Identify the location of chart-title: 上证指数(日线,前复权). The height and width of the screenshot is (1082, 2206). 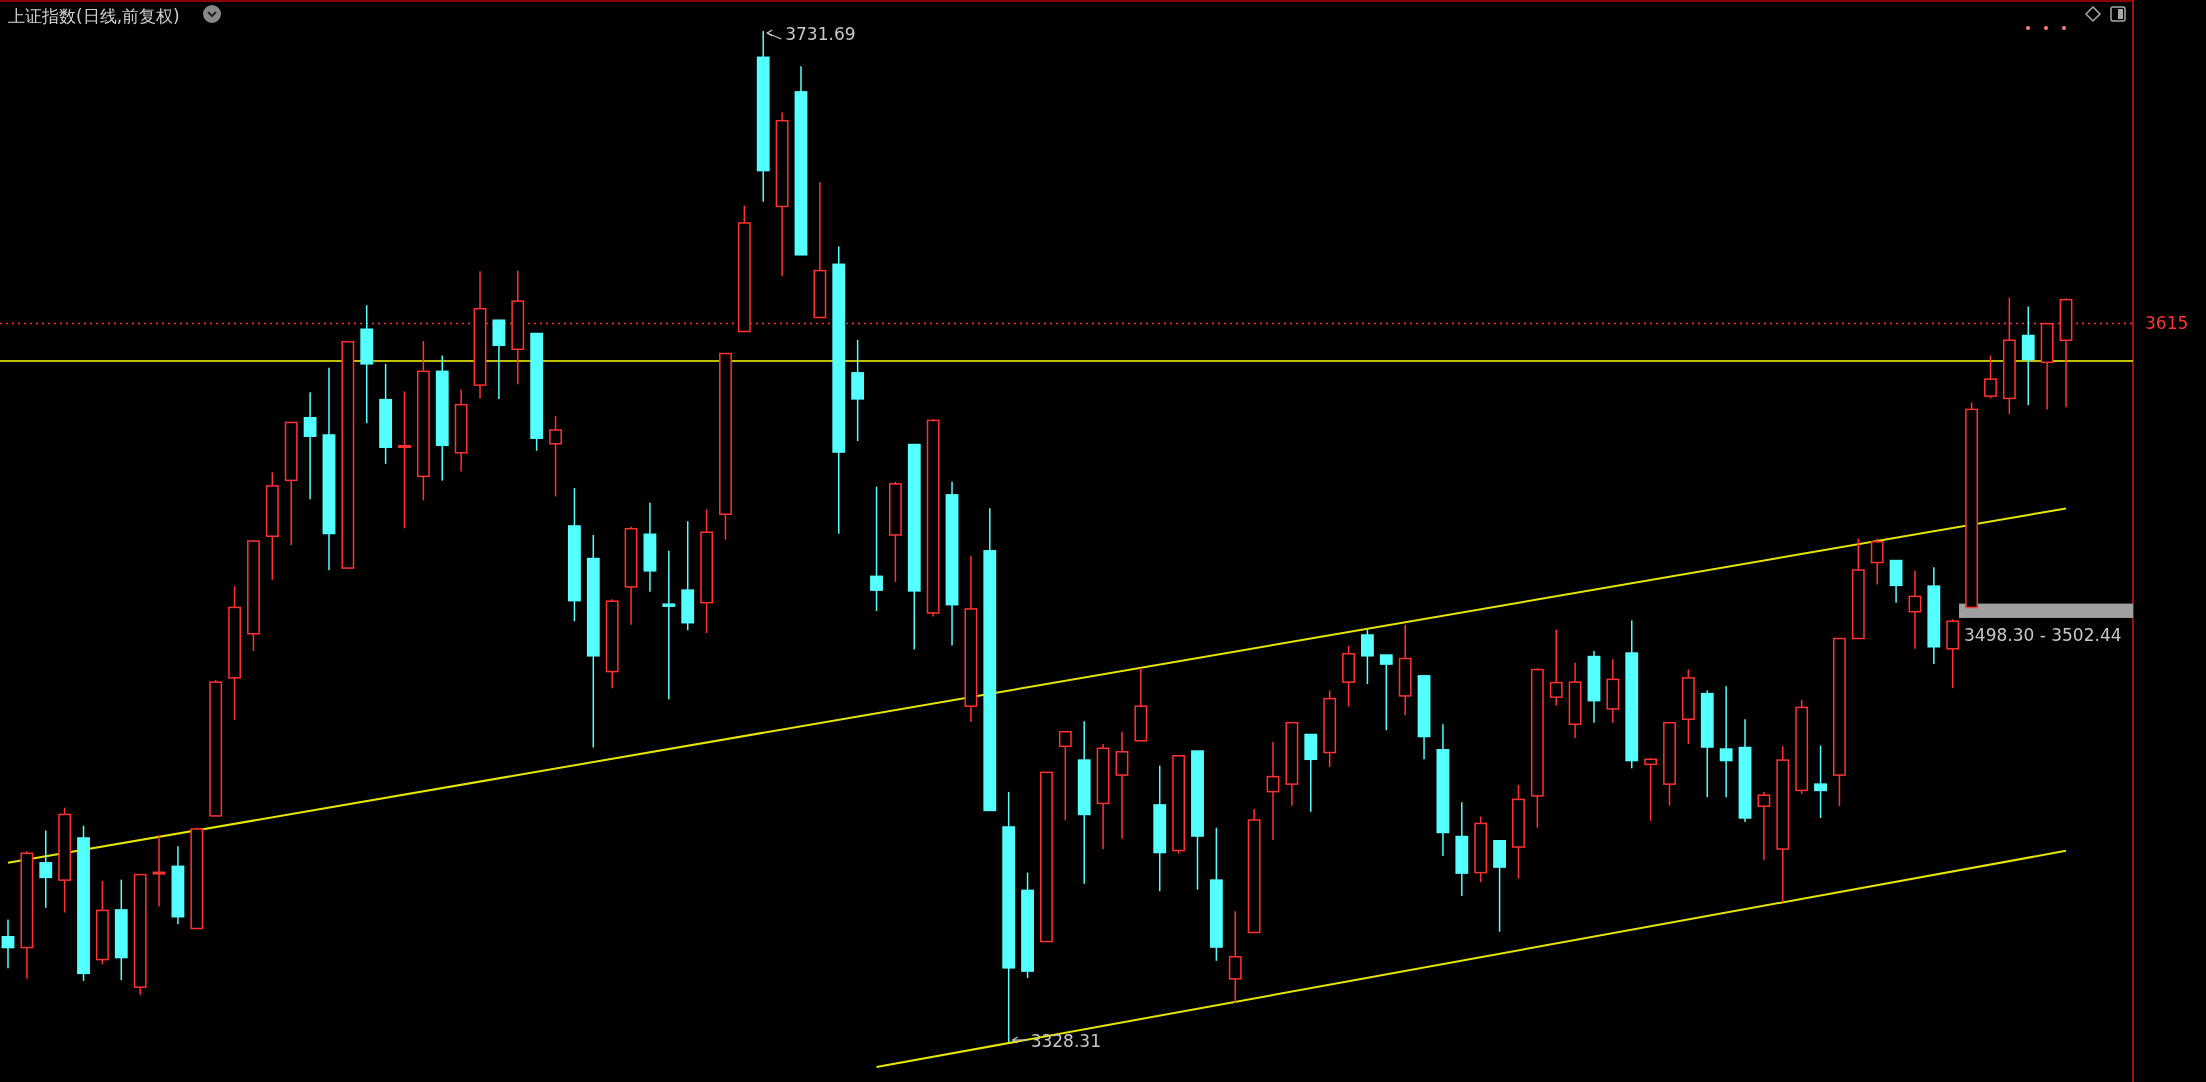
(94, 16).